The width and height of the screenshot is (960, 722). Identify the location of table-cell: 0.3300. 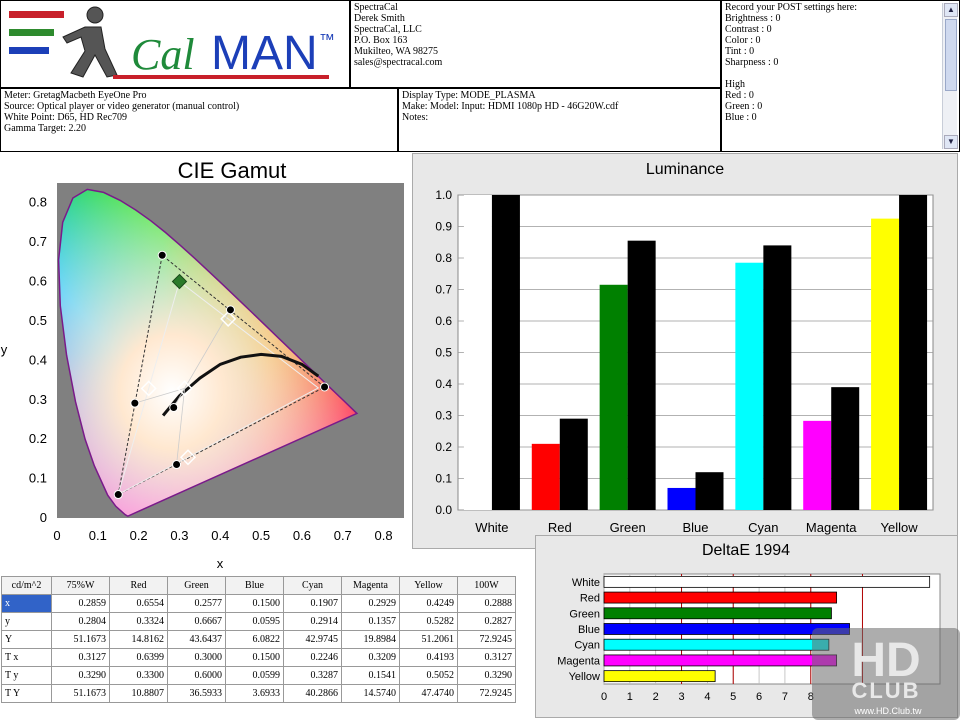
(138, 675).